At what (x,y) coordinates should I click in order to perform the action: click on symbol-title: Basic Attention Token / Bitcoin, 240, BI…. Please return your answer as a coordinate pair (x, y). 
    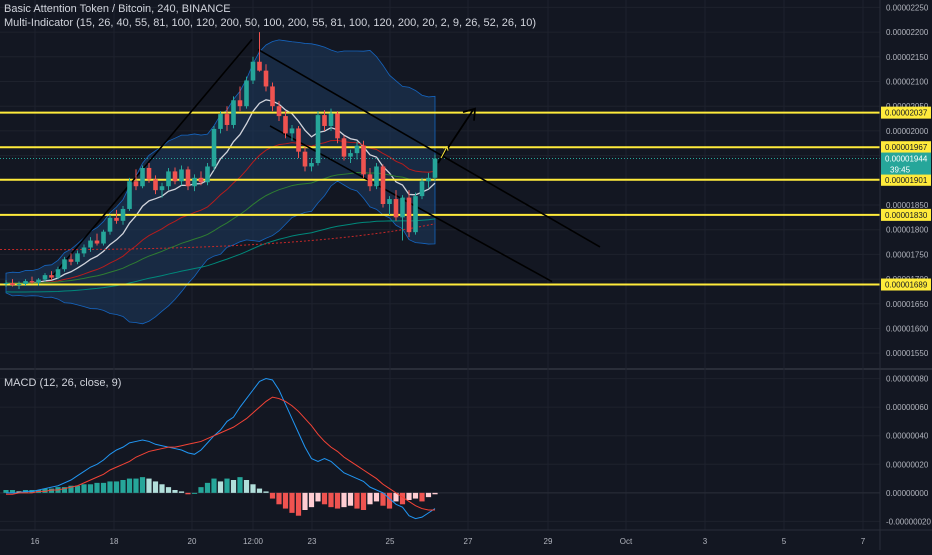
    Looking at the image, I should click on (117, 9).